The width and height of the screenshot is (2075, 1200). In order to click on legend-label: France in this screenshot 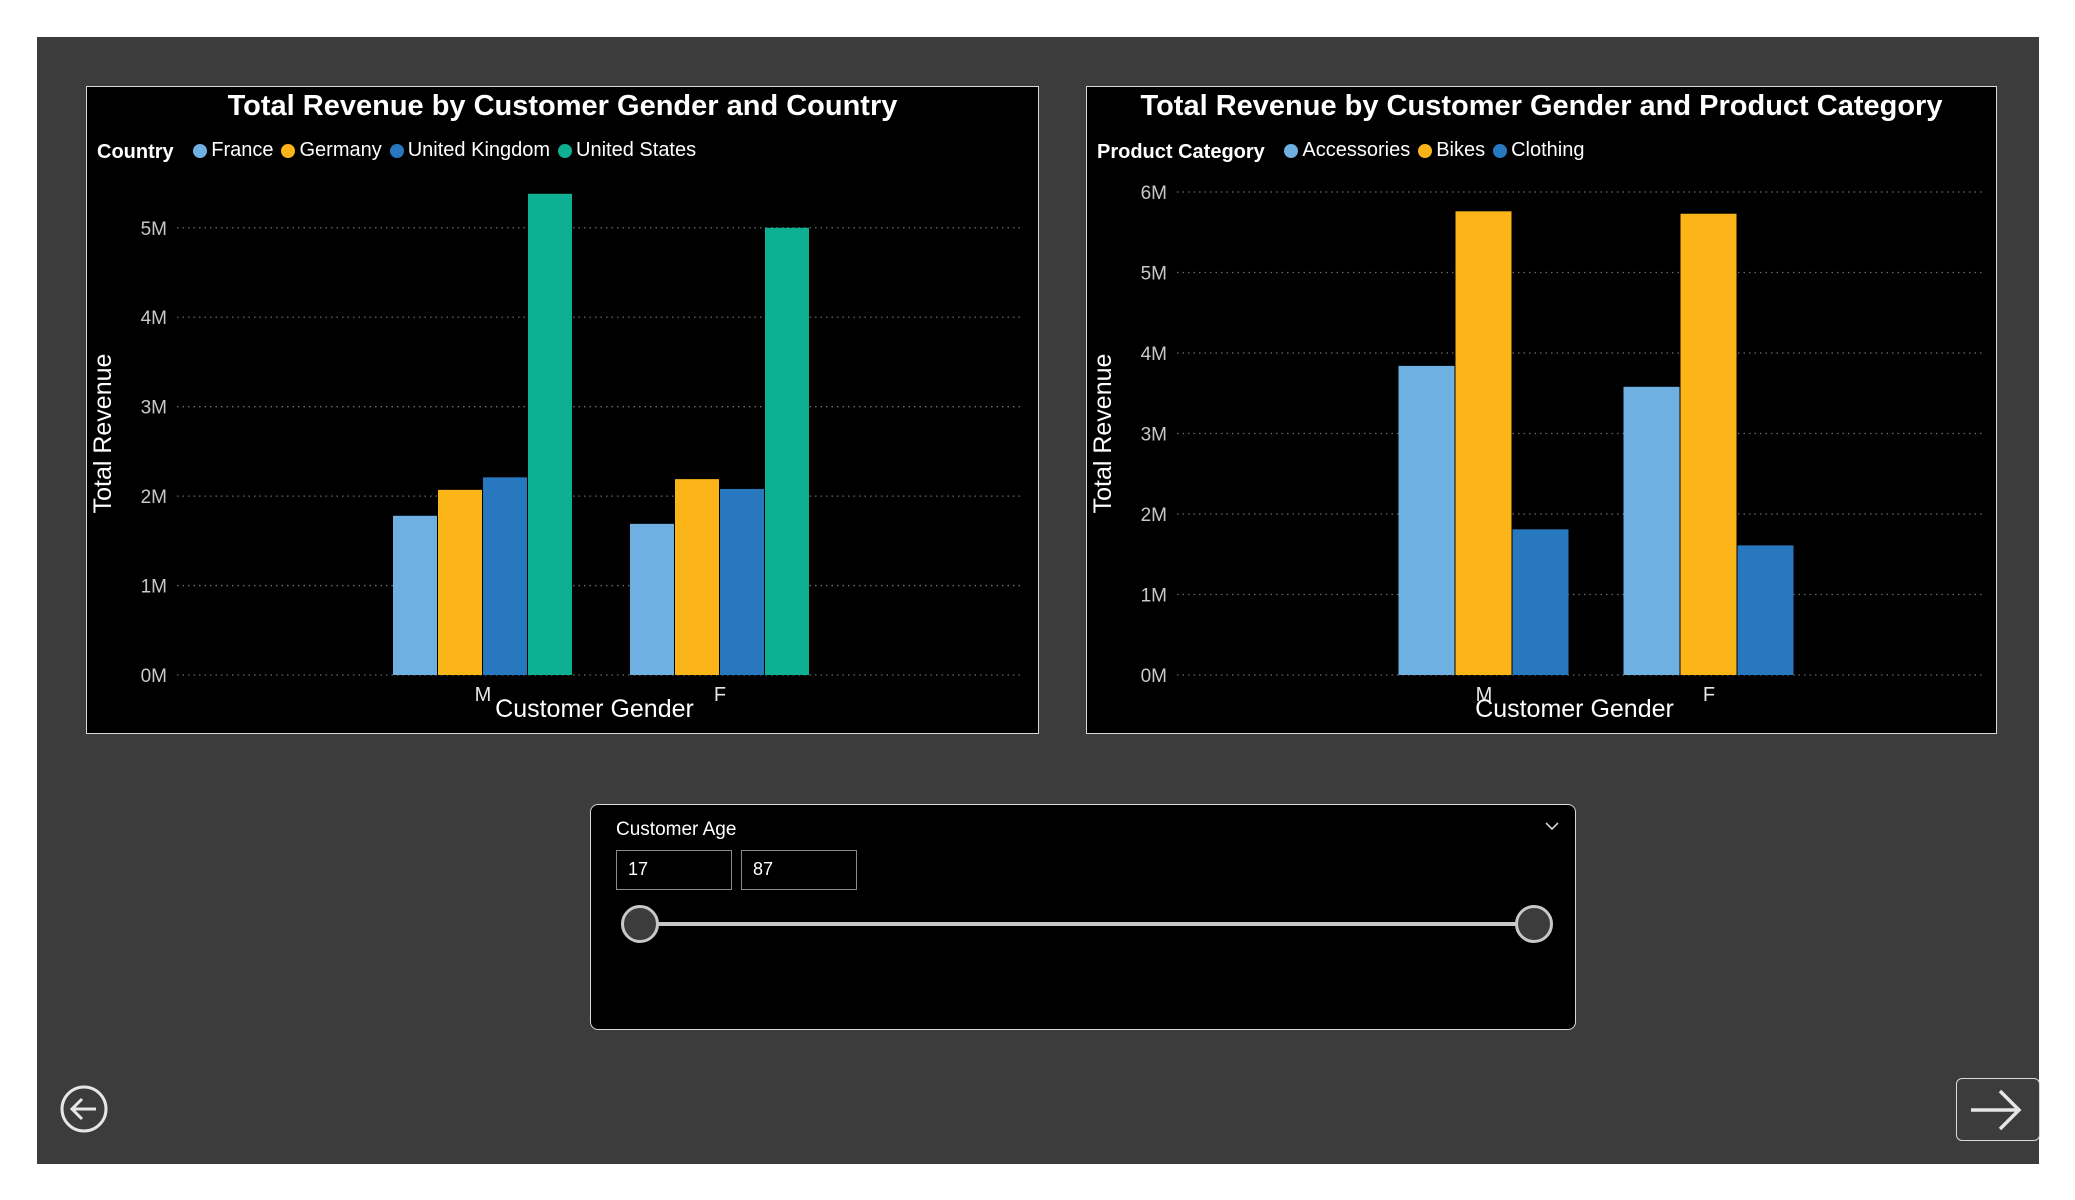, I will do `click(242, 150)`.